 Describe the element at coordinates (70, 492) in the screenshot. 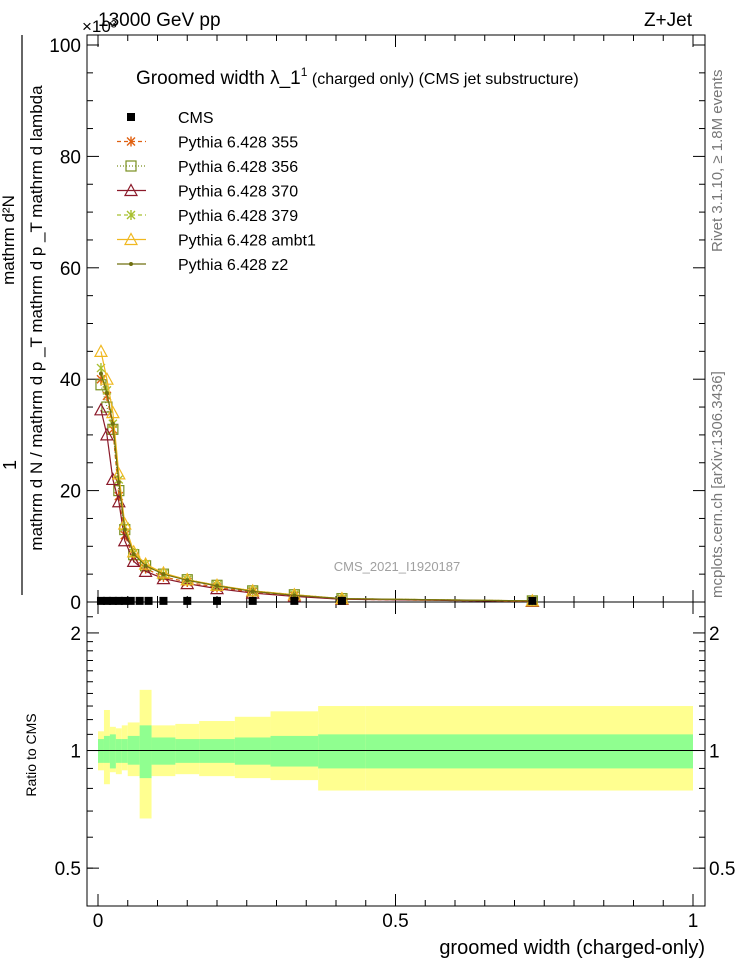

I see `main-ytick-label: 20` at that location.